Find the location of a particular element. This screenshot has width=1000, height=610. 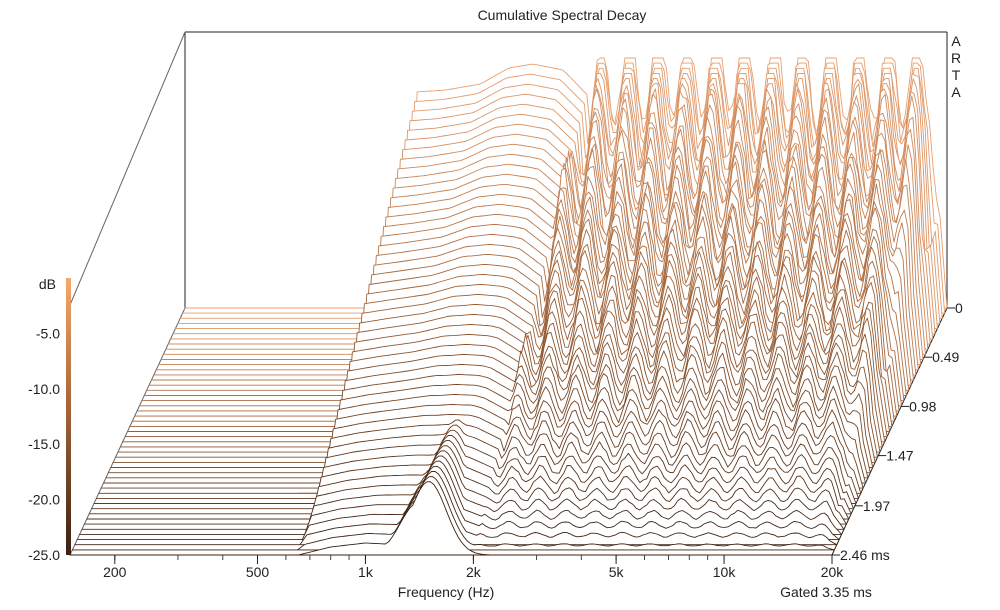

x-axis-ticks: 200 500 1k 2k 5k 10k 20k is located at coordinates (473, 567).